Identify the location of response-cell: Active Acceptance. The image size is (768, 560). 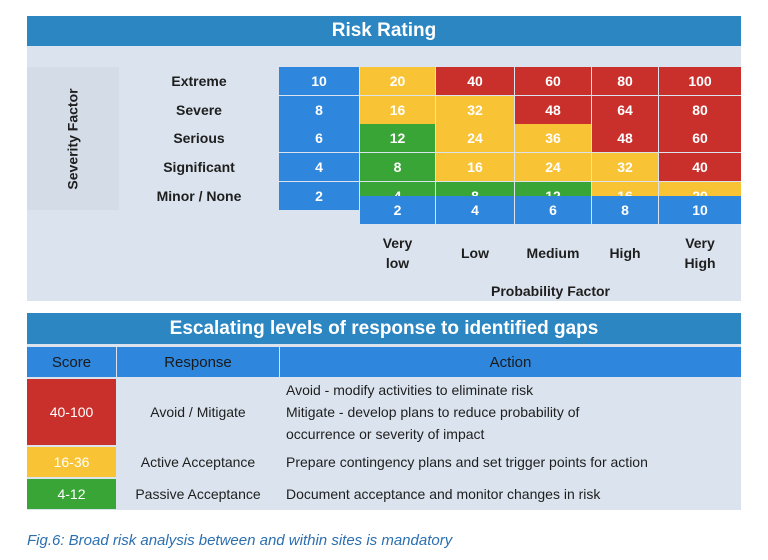
(198, 462).